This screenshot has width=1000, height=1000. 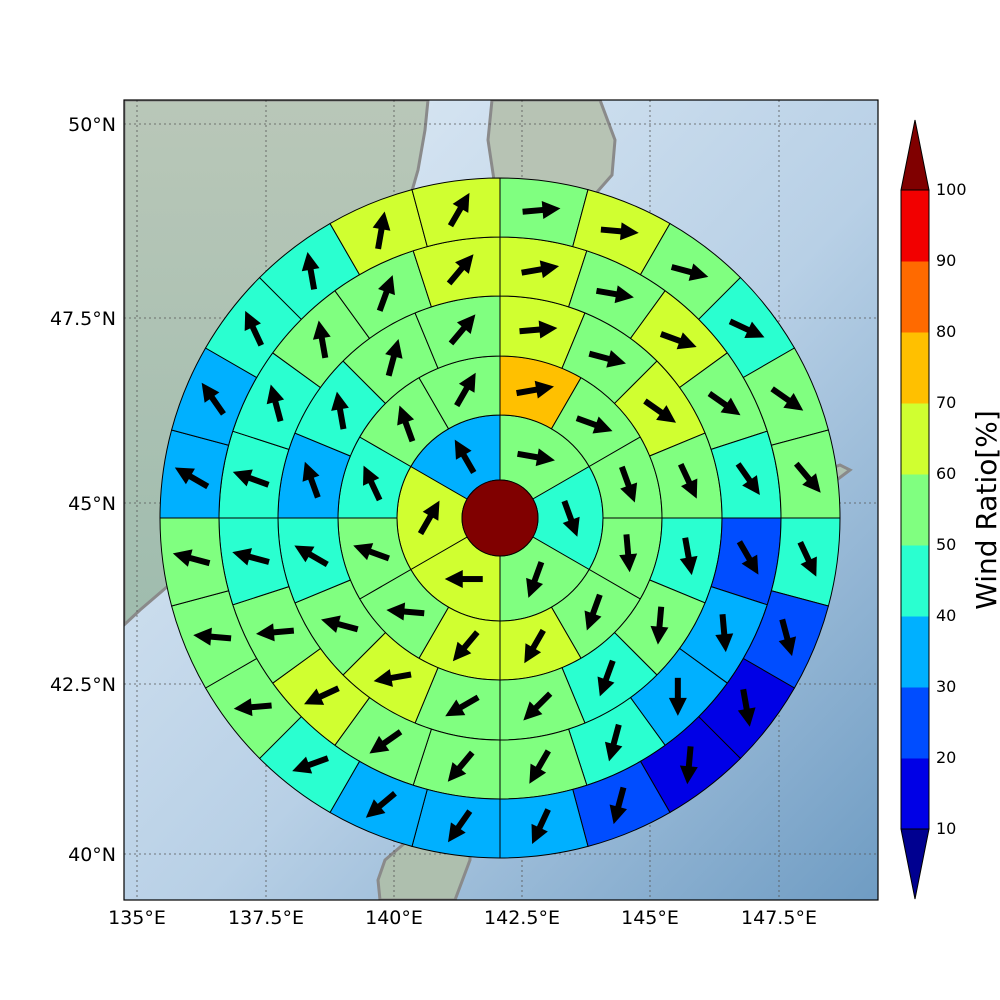 I want to click on colorbar-frame, so click(x=915, y=509).